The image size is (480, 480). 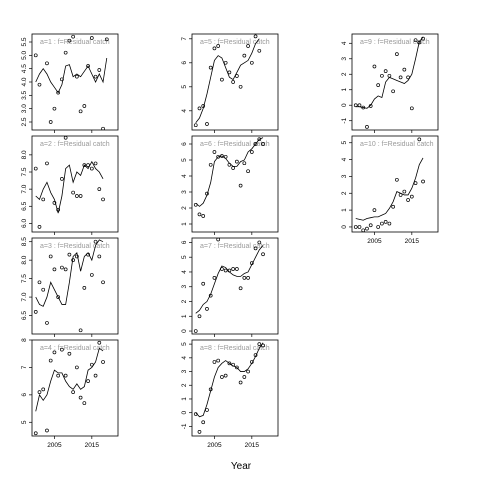 I want to click on panel-label: a=2 : f=Residual catch, so click(x=75, y=144).